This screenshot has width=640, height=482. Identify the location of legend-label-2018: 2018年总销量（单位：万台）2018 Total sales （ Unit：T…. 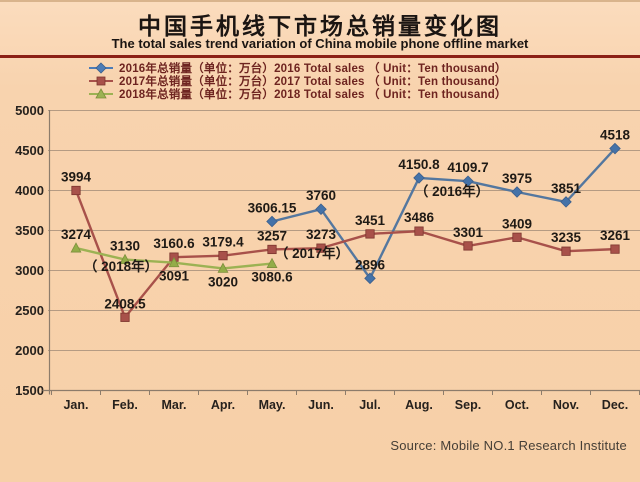
(313, 94).